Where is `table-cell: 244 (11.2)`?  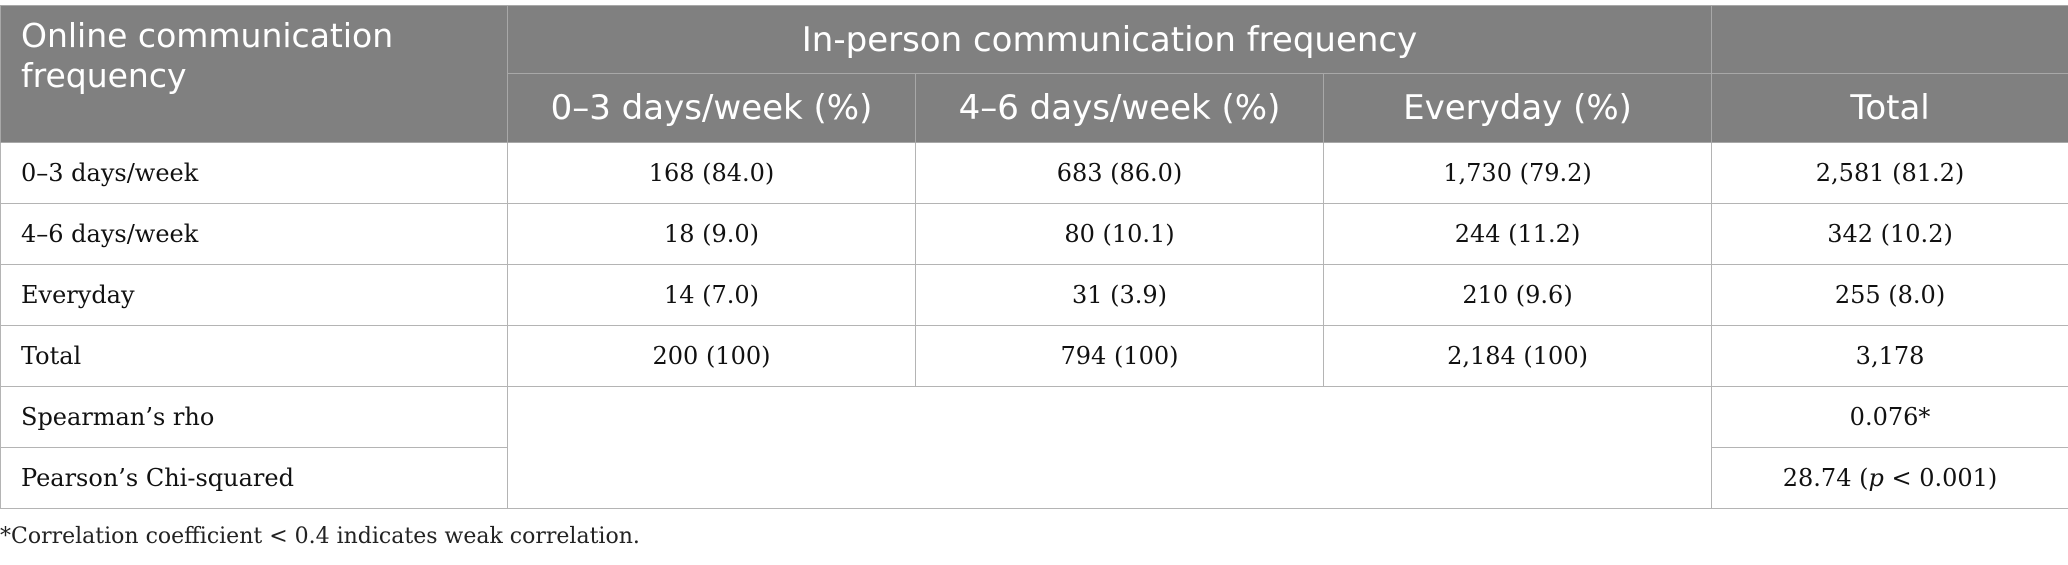 table-cell: 244 (11.2) is located at coordinates (1517, 234).